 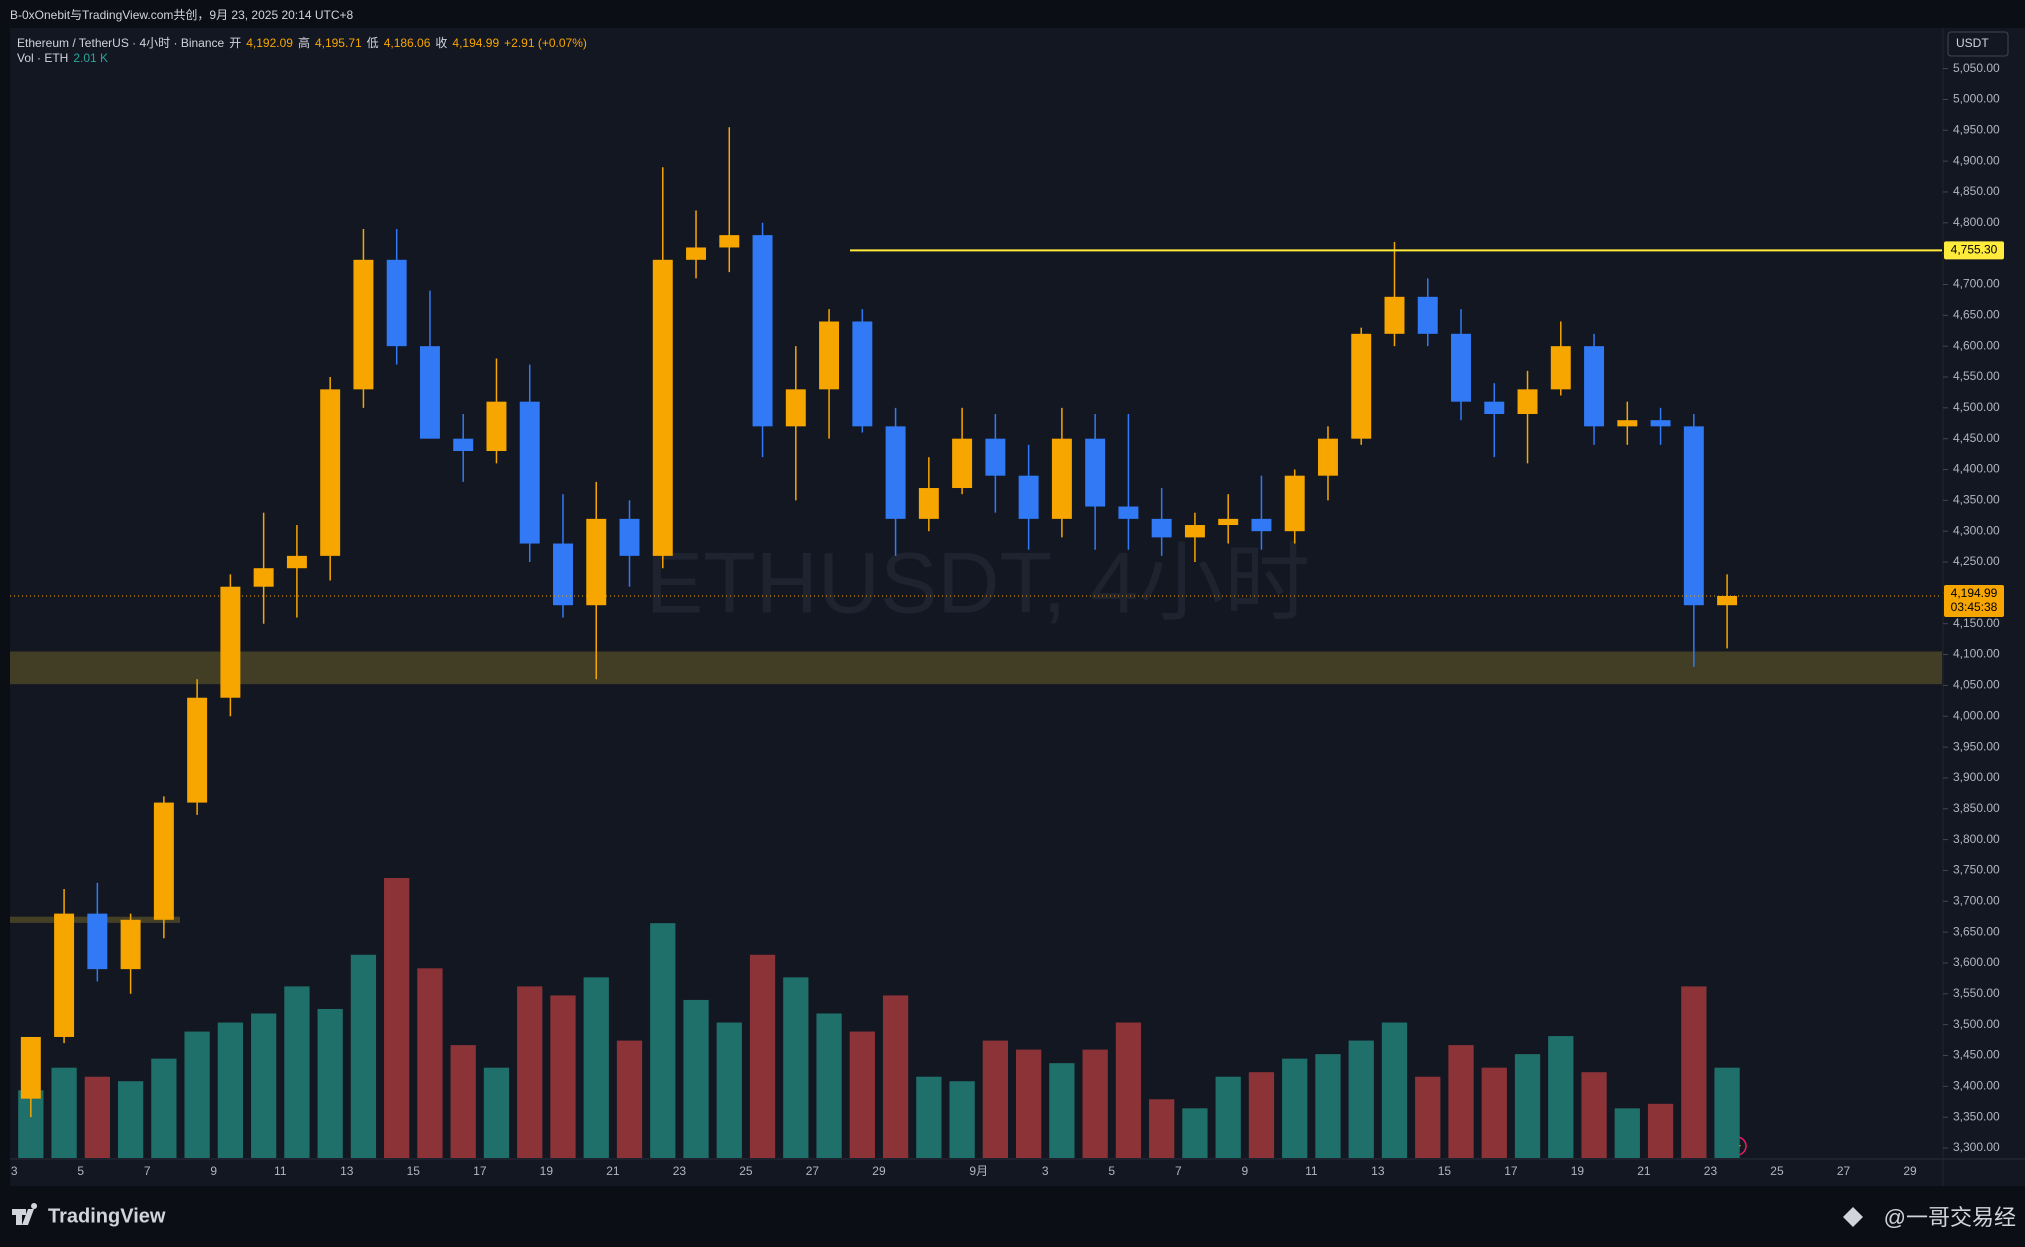 I want to click on change: +2.91 (+0.07%), so click(x=545, y=43).